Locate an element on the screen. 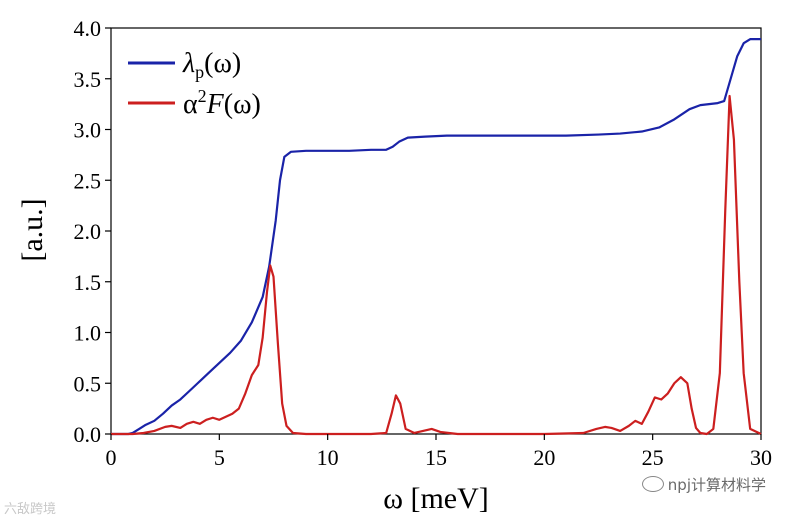 Image resolution: width=786 pixels, height=521 pixels. y-axis: 0.0 0.5 1.0 1.5 2.0 2.5 3.0 3.5 4.0 is located at coordinates (92, 231).